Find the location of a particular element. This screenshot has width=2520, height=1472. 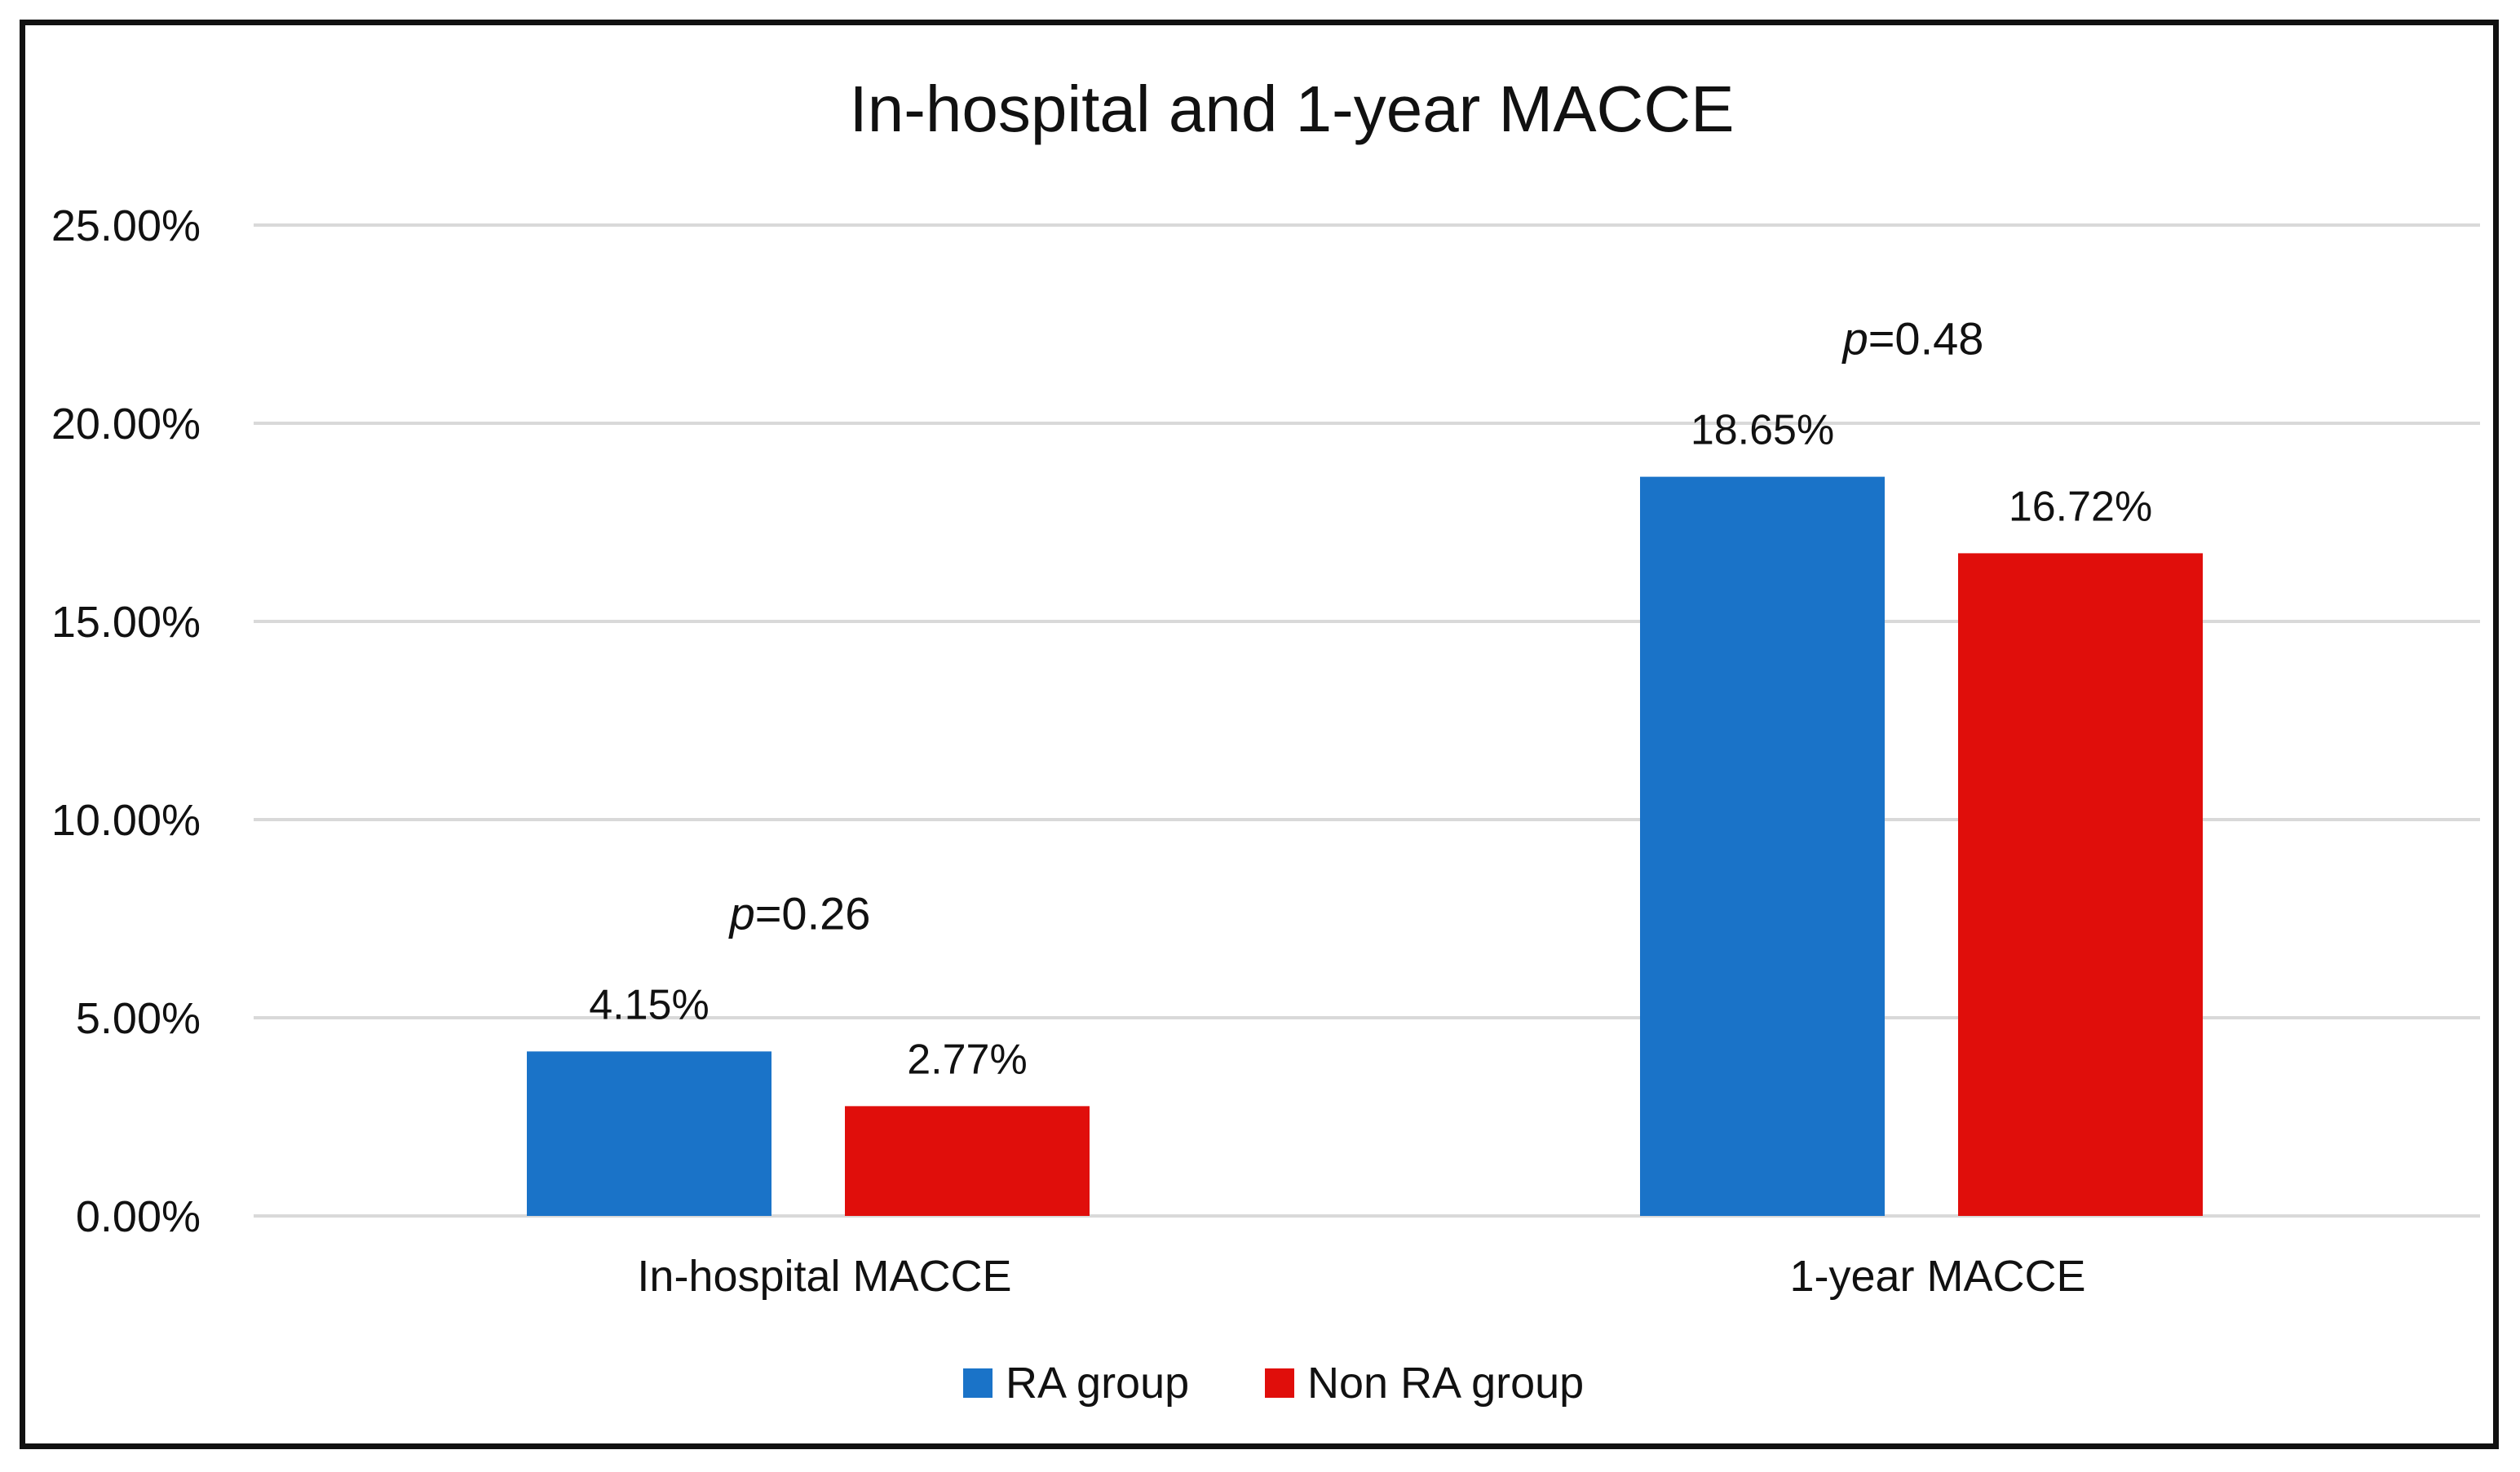

p-value: =0.26 is located at coordinates (813, 913).